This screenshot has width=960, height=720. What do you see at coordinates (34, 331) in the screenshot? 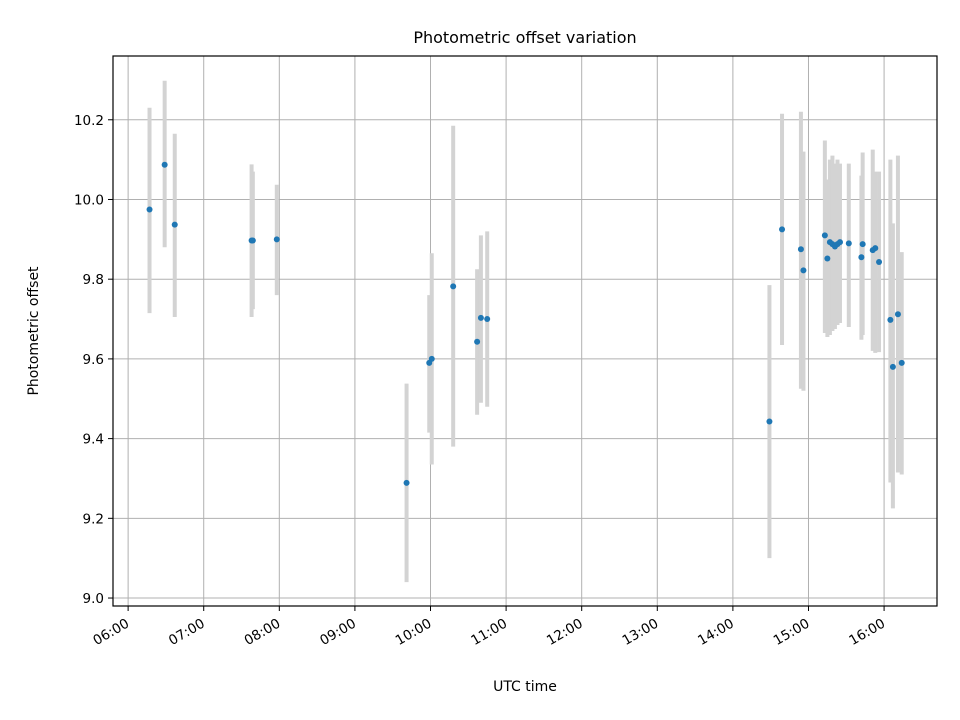
I see `y-axis-label: Photometric offset` at bounding box center [34, 331].